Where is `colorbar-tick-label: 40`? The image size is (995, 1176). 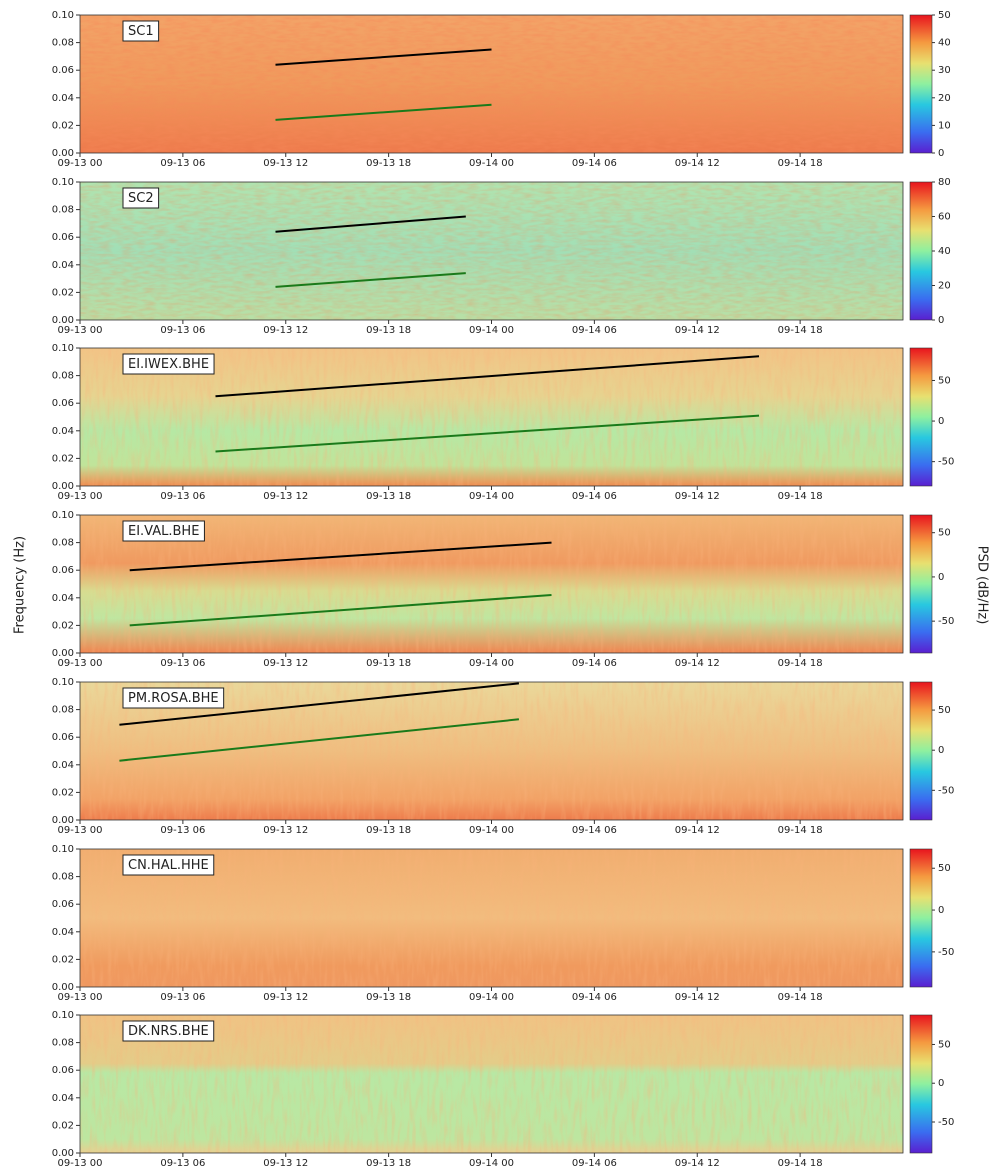
colorbar-tick-label: 40 is located at coordinates (944, 43).